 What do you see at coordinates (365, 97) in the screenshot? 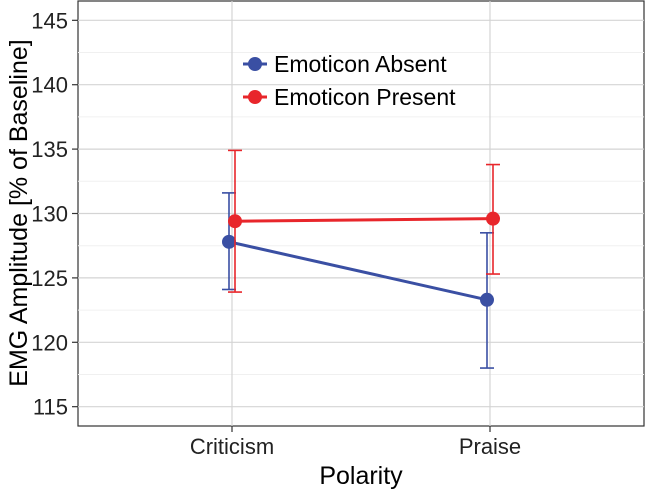
I see `legend-label: Emoticon Present` at bounding box center [365, 97].